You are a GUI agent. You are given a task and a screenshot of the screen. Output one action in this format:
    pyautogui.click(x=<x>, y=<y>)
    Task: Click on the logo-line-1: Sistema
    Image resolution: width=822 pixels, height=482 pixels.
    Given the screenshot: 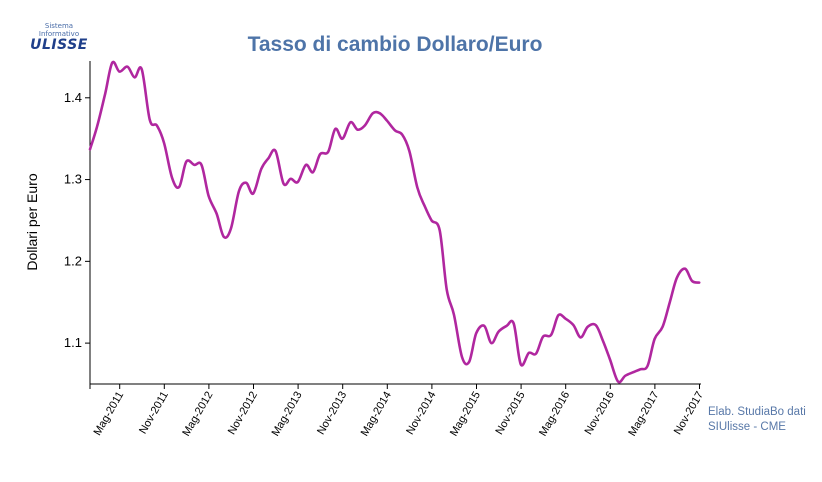 What is the action you would take?
    pyautogui.click(x=59, y=26)
    